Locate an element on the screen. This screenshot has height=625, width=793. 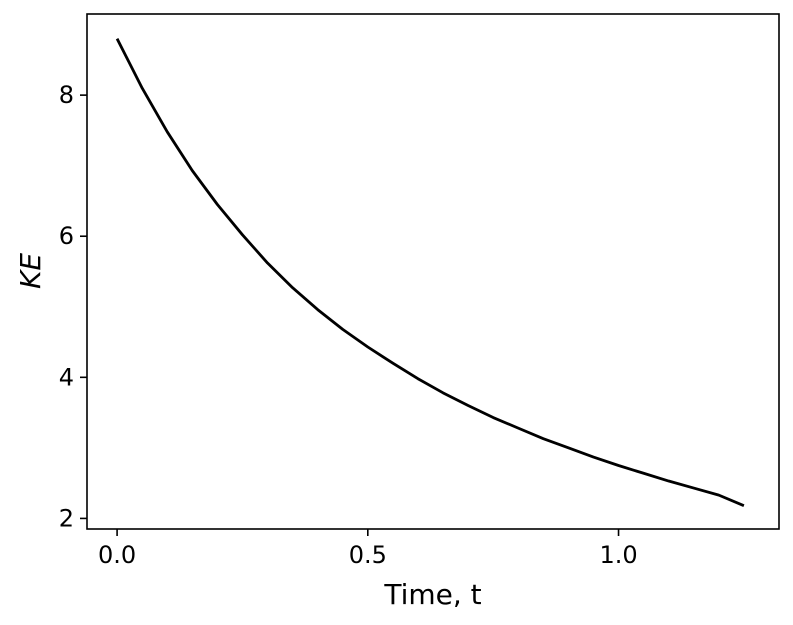
y-tick-label: 8 is located at coordinates (66, 95).